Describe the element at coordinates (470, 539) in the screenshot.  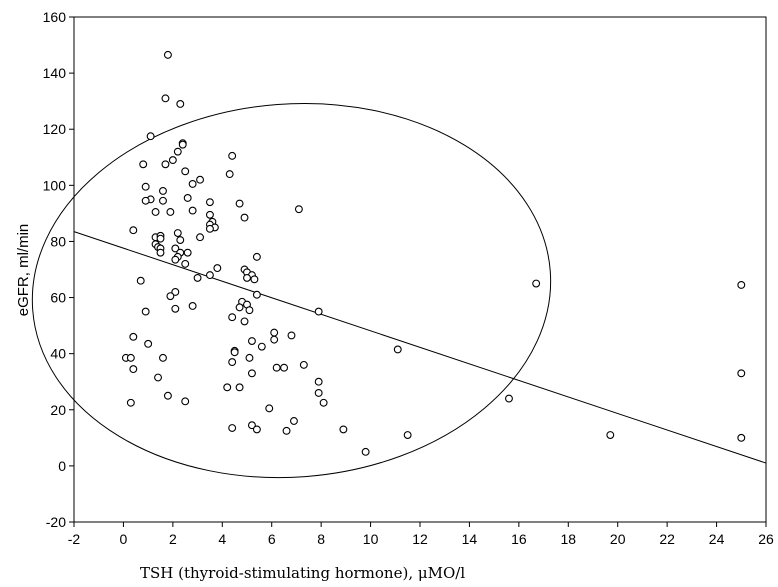
I see `x-tick-label: 14` at that location.